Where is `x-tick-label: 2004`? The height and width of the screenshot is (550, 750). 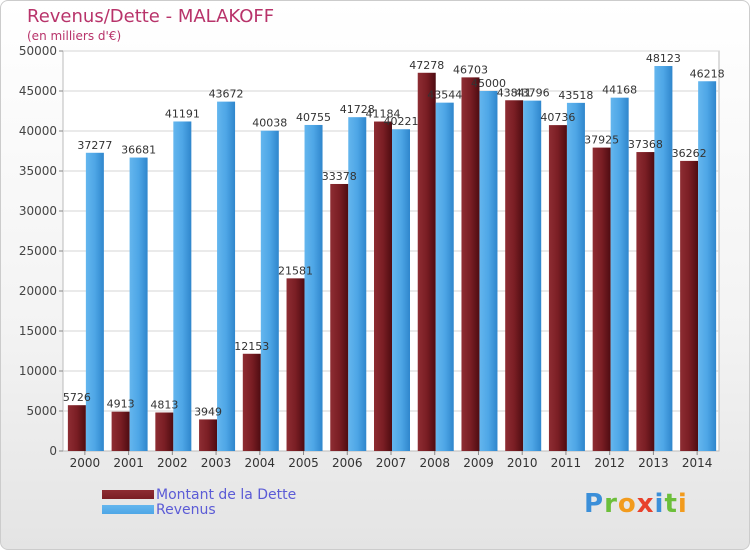
x-tick-label: 2004 is located at coordinates (260, 463).